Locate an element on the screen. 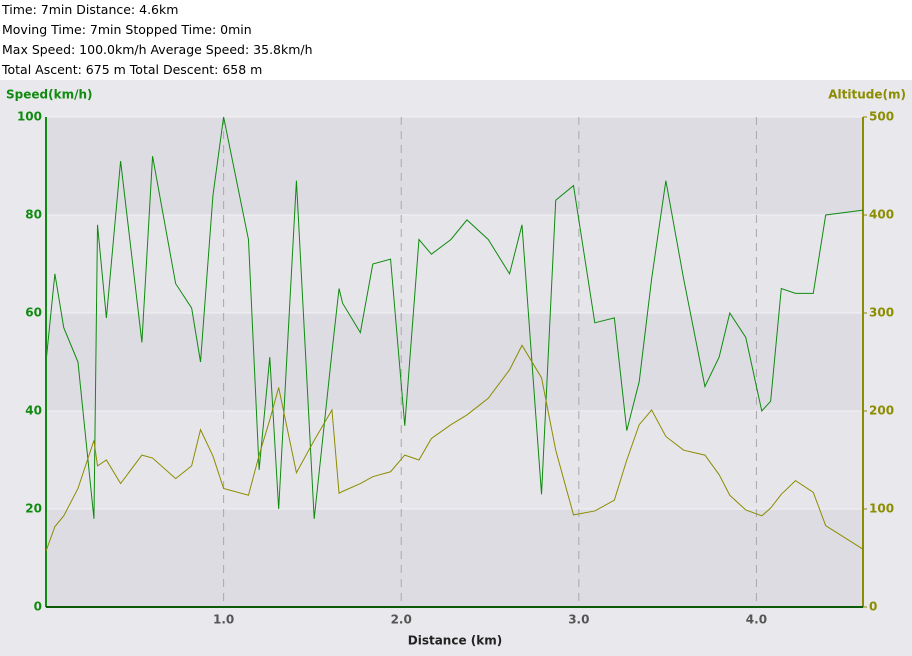 This screenshot has width=912, height=656. x-tick-label: 4.0 is located at coordinates (756, 620).